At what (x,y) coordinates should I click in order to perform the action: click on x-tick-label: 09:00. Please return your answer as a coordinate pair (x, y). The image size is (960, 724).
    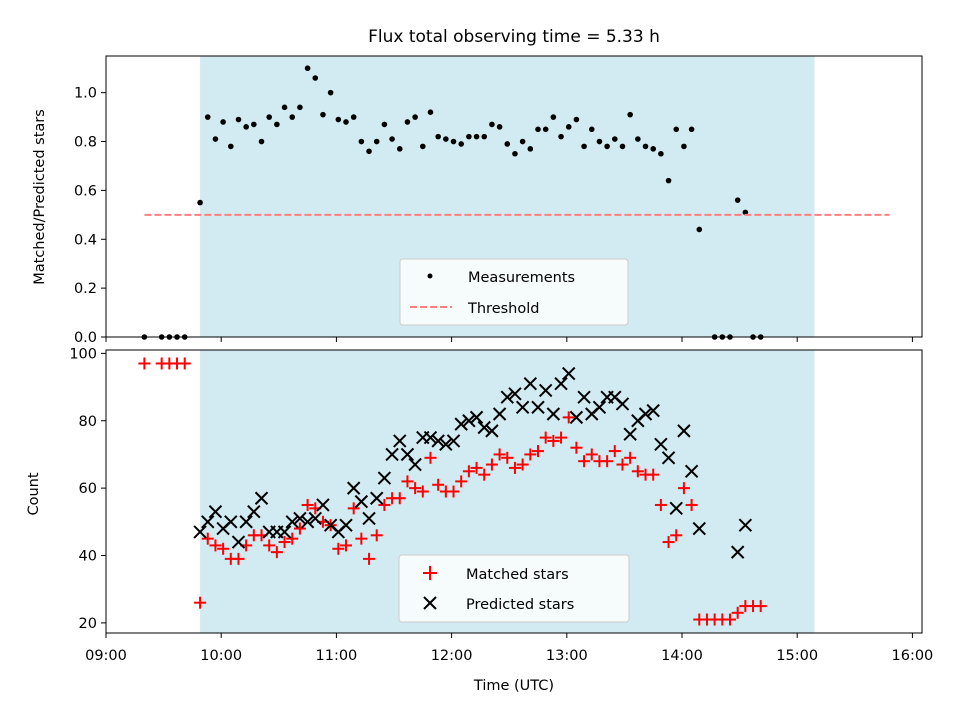
    Looking at the image, I should click on (106, 656).